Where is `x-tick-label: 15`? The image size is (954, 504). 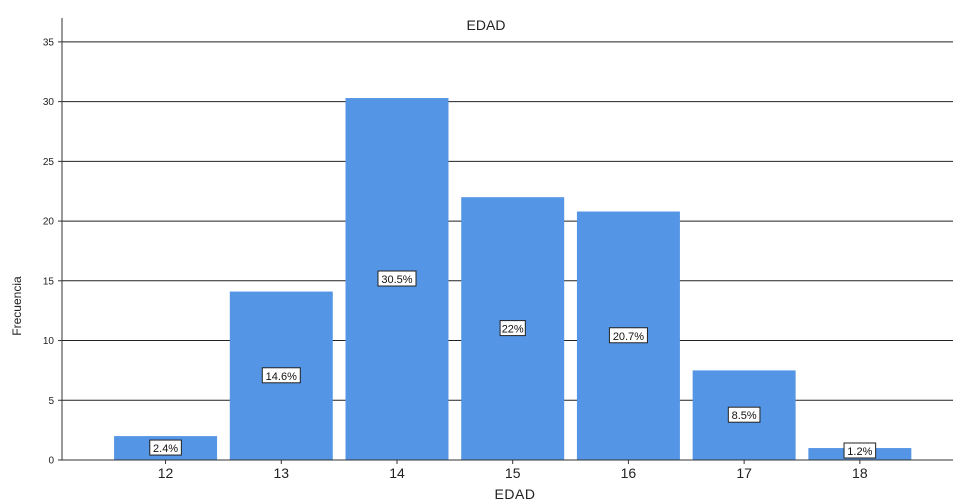 x-tick-label: 15 is located at coordinates (513, 473).